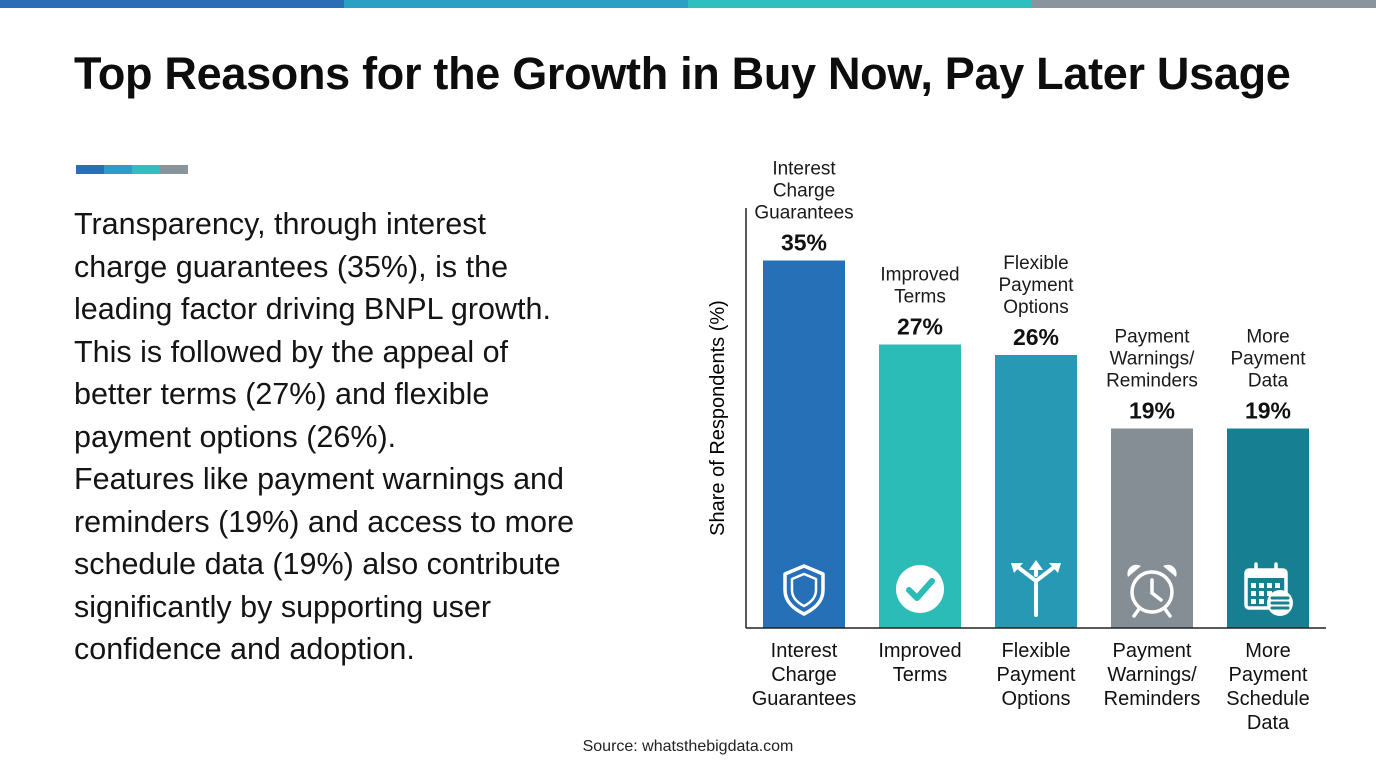 Image resolution: width=1376 pixels, height=768 pixels. Describe the element at coordinates (804, 699) in the screenshot. I see `x-tick-label: Guarantees` at that location.